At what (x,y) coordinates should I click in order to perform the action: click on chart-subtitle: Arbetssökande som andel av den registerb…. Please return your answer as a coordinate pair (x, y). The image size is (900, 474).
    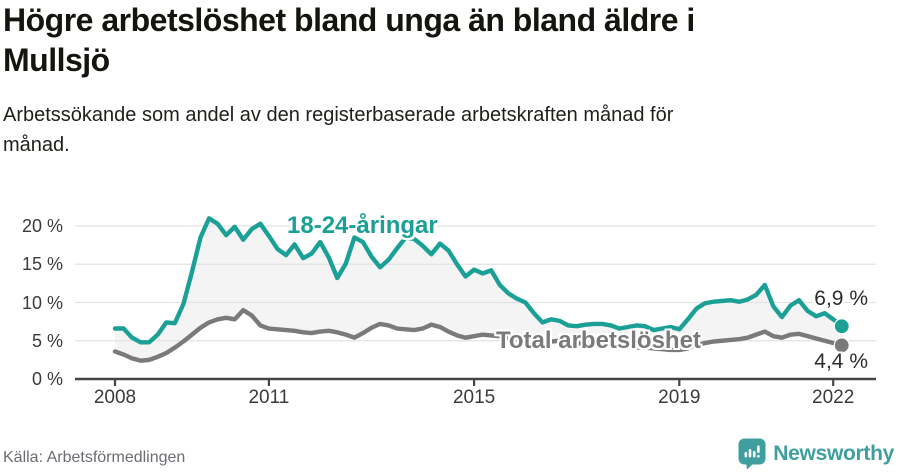
    Looking at the image, I should click on (423, 130).